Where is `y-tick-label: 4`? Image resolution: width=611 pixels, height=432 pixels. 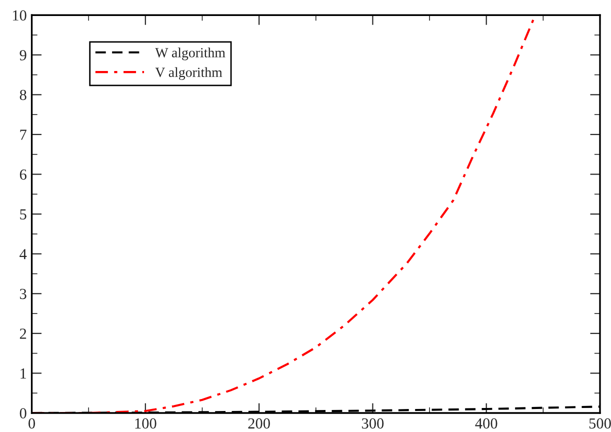
y-tick-label: 4 is located at coordinates (23, 254).